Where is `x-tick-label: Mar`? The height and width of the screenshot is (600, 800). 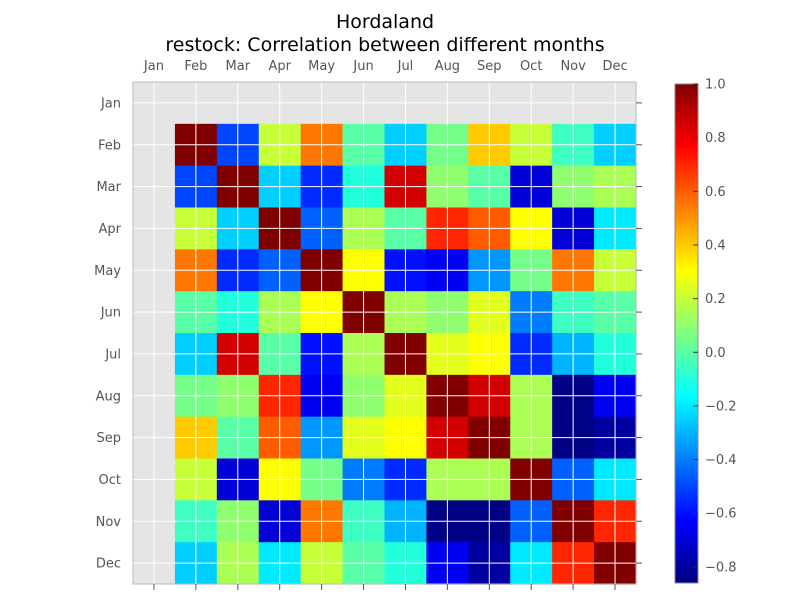
x-tick-label: Mar is located at coordinates (238, 66).